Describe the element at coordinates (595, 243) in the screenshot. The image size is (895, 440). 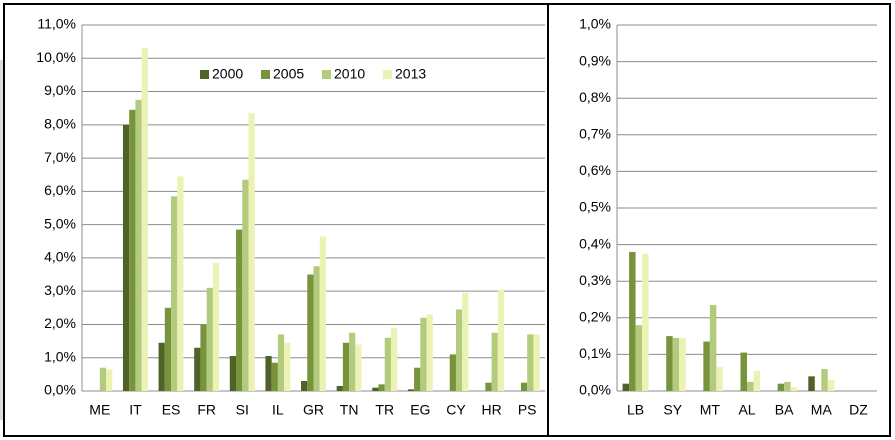
I see `y-tick-label: 0,4%` at that location.